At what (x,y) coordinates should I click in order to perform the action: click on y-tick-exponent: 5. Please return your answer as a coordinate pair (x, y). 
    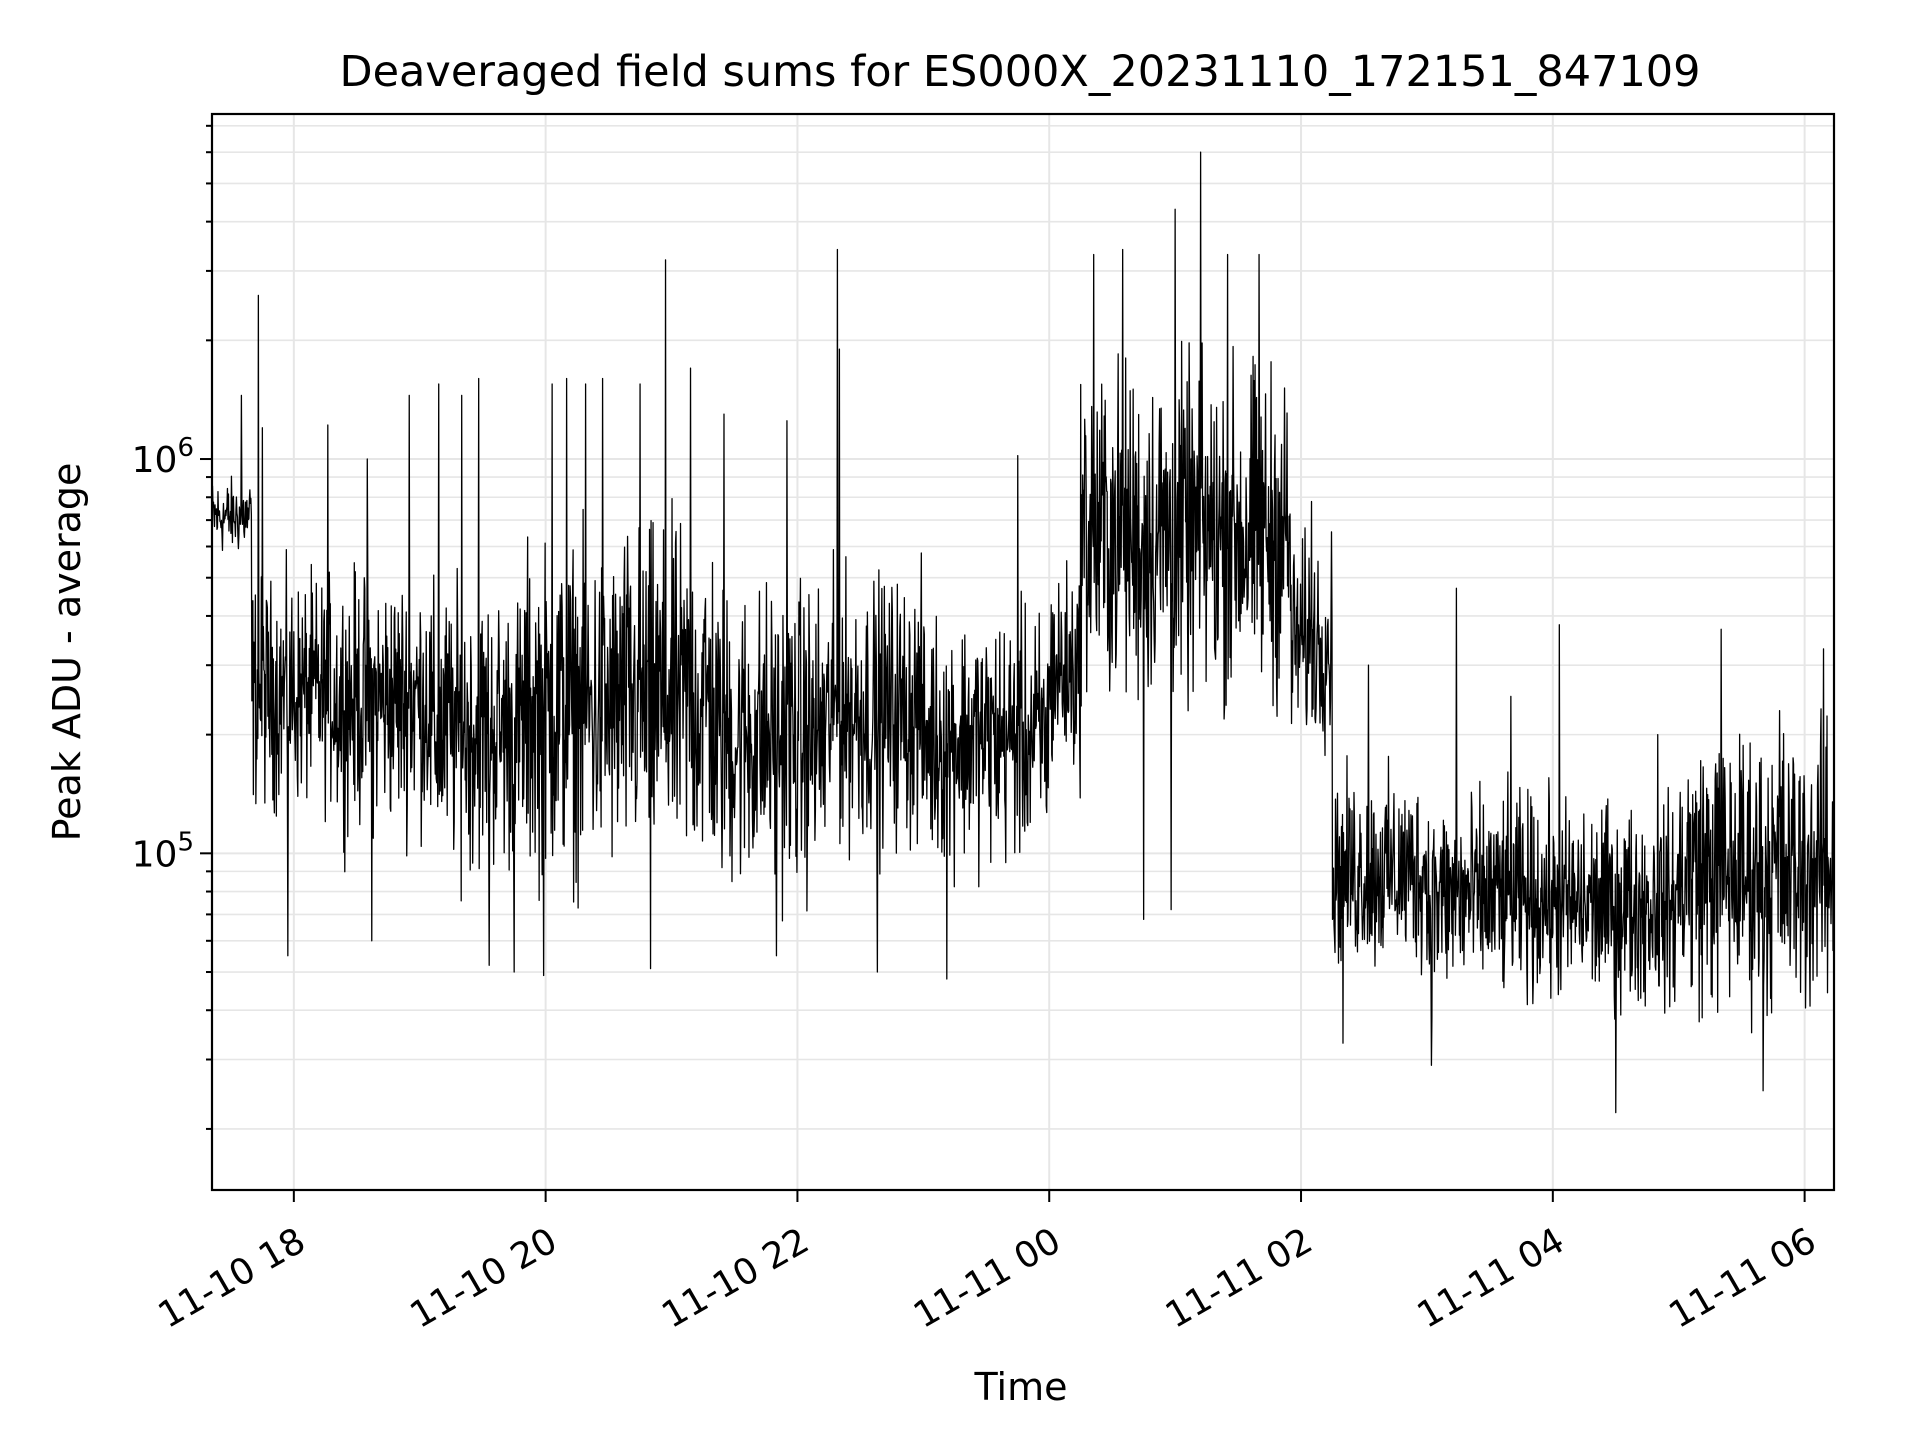
    Looking at the image, I should click on (185, 842).